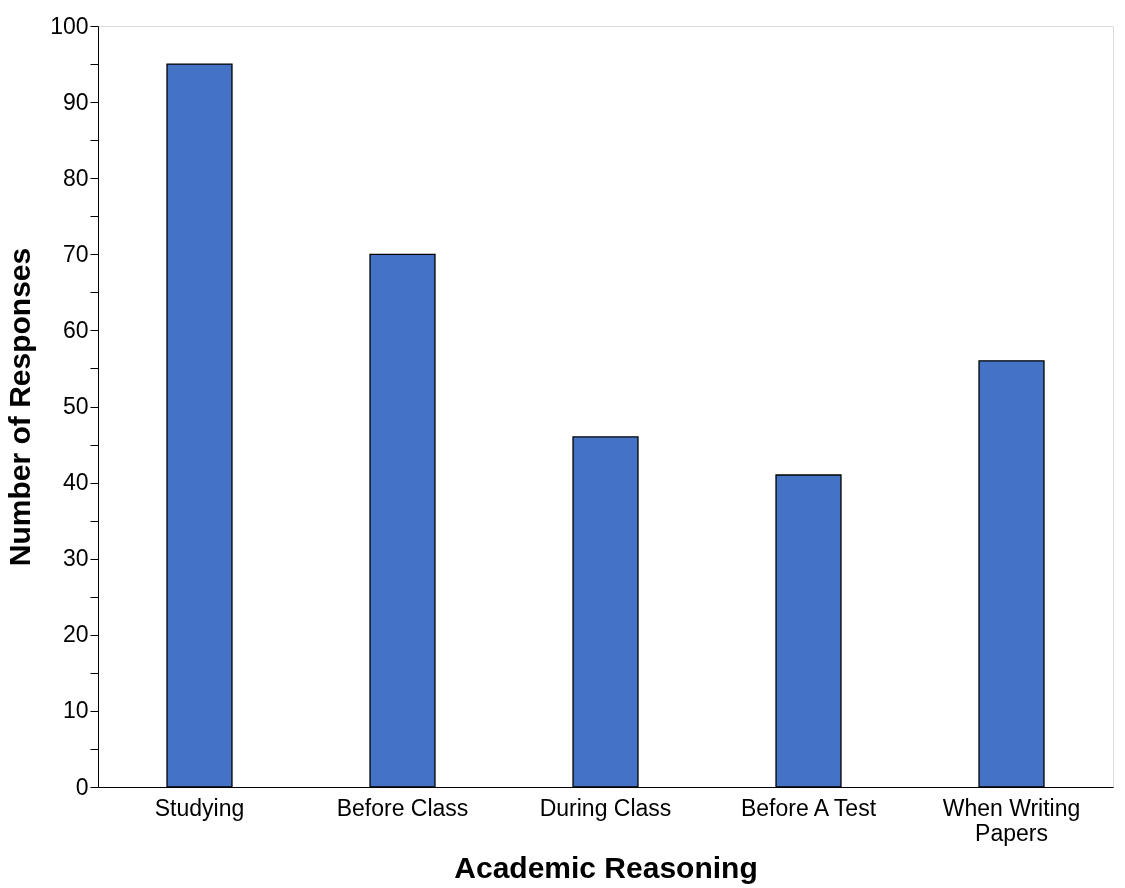 This screenshot has height=888, width=1125. What do you see at coordinates (75, 406) in the screenshot?
I see `y-tick-label: 50` at bounding box center [75, 406].